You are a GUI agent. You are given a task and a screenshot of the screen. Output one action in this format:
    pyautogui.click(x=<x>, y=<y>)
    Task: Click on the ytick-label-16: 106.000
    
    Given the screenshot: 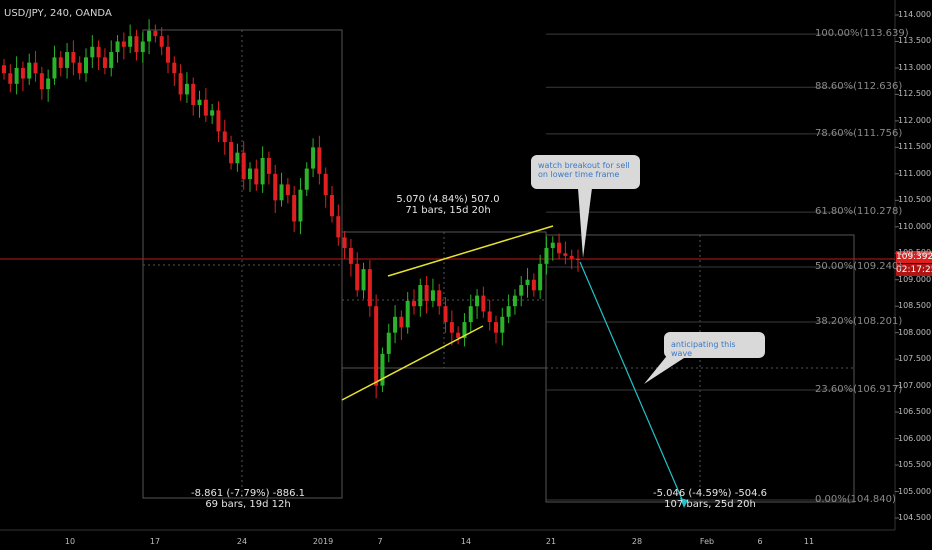 What is the action you would take?
    pyautogui.click(x=915, y=438)
    